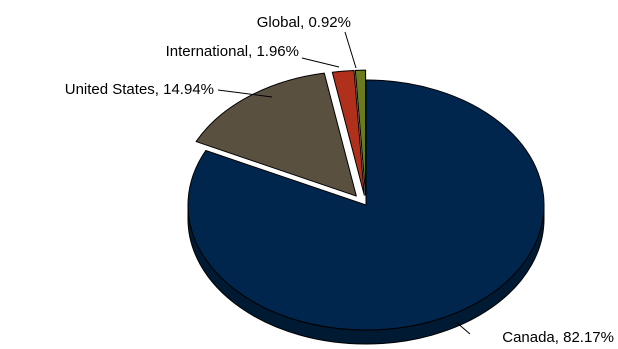  Describe the element at coordinates (463, 328) in the screenshot. I see `leader-line-canada` at that location.